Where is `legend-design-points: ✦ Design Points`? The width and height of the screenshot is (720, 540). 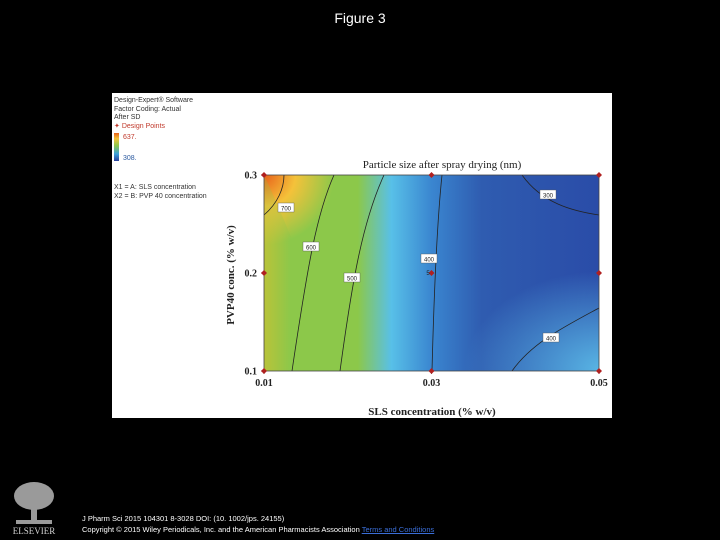 legend-design-points: ✦ Design Points is located at coordinates (174, 127).